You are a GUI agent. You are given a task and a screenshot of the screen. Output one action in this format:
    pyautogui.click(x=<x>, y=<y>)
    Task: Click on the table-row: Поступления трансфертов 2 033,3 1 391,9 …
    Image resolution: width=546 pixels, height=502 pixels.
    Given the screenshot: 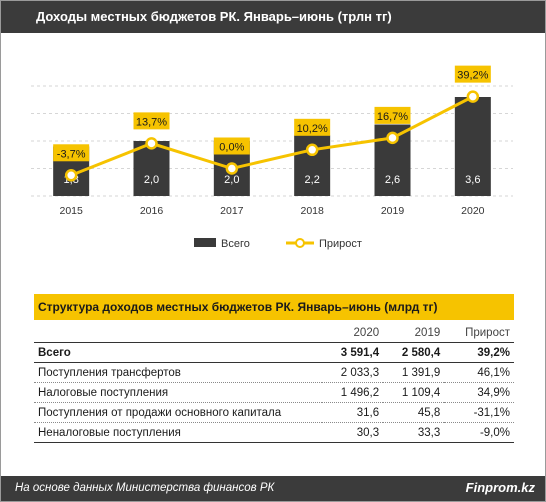 What is the action you would take?
    pyautogui.click(x=274, y=372)
    